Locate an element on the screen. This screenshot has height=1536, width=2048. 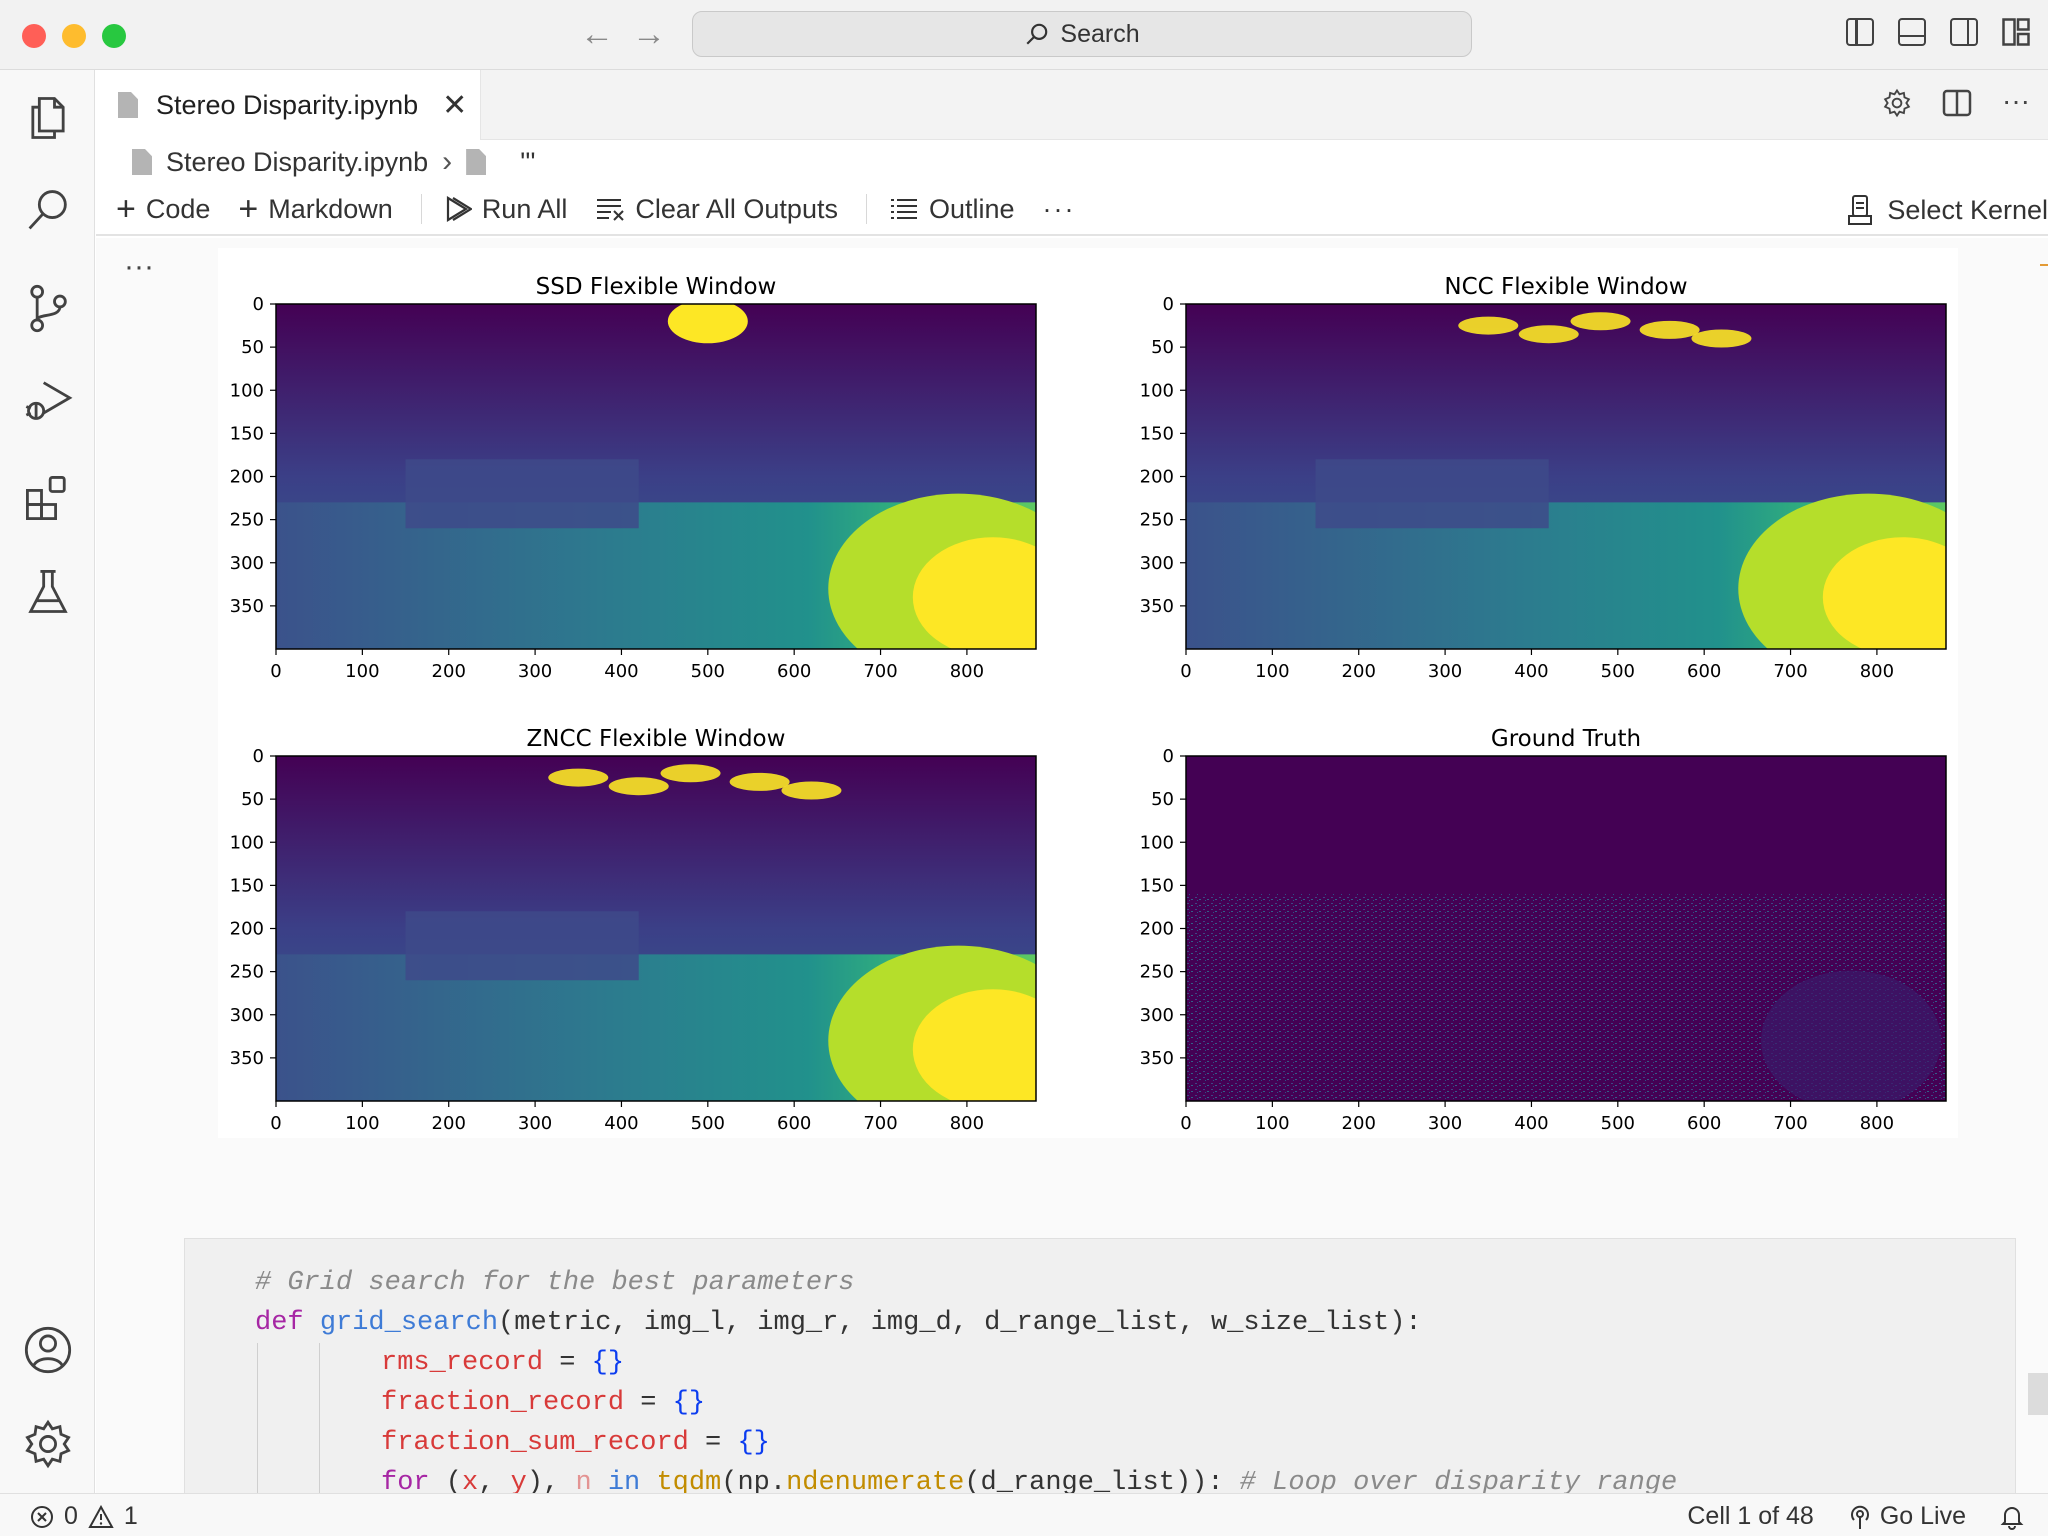
command-center-search: Search is located at coordinates (1082, 34).